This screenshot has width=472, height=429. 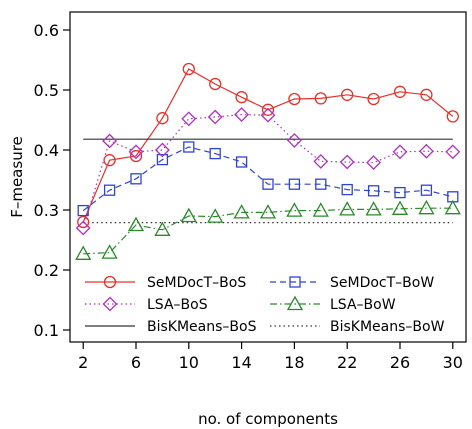 What do you see at coordinates (46, 90) in the screenshot?
I see `y-tick-label: 0.5` at bounding box center [46, 90].